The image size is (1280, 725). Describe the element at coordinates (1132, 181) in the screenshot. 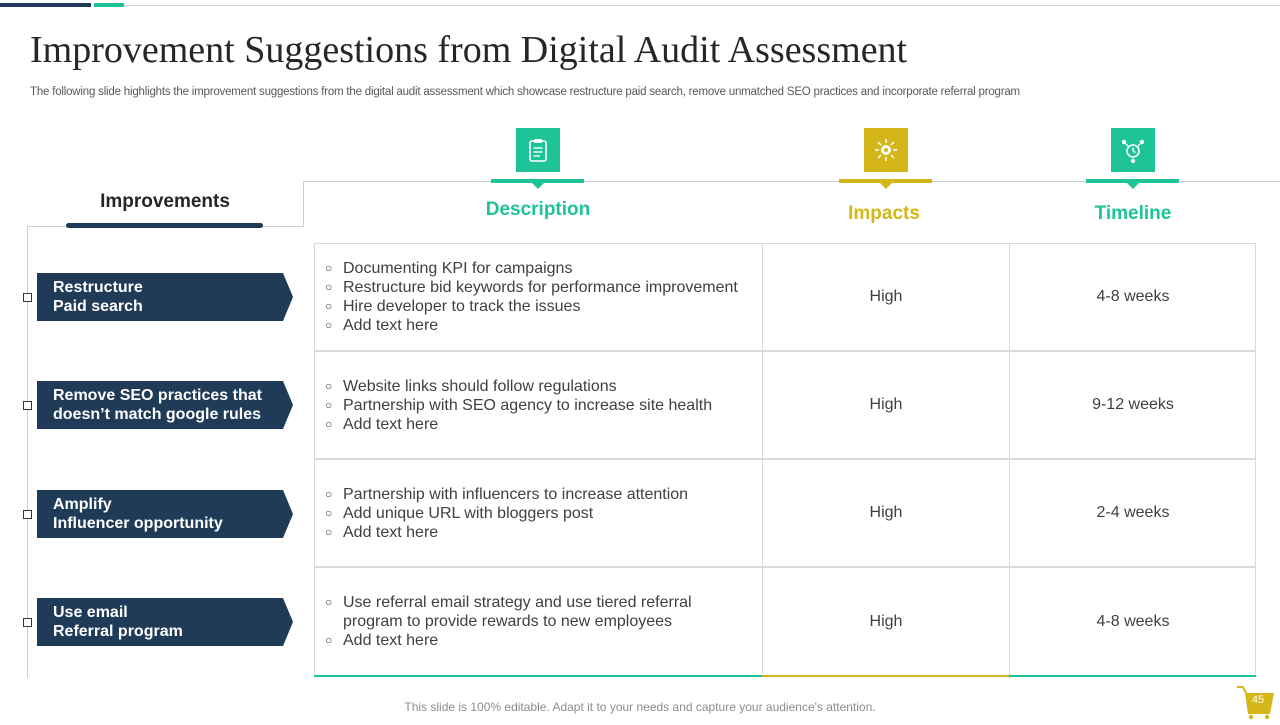

I see `timeline-icon-line` at that location.